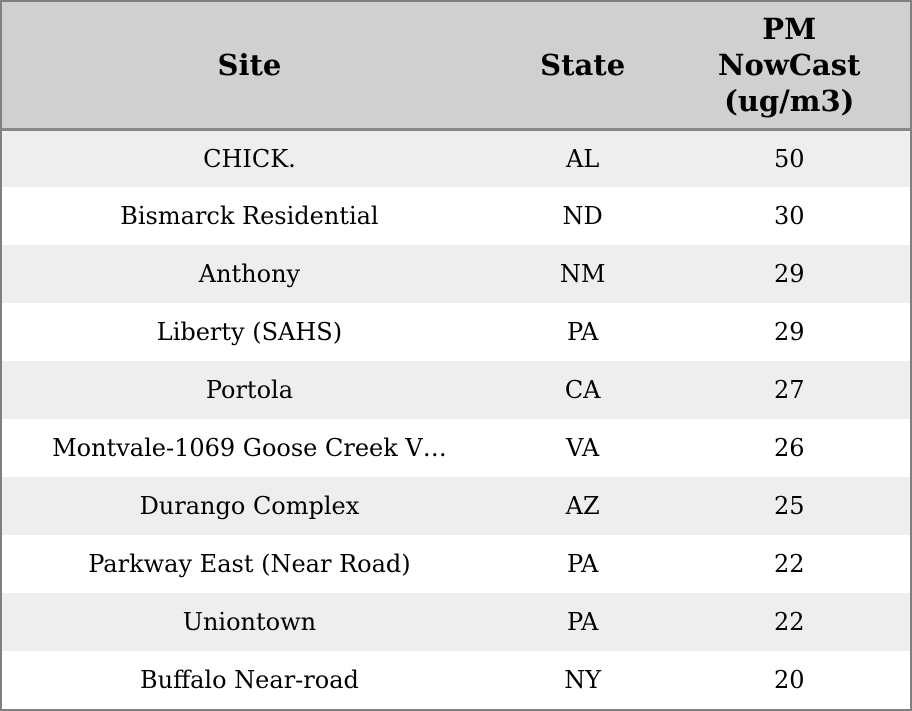  I want to click on site-cell: Portola, so click(249, 390).